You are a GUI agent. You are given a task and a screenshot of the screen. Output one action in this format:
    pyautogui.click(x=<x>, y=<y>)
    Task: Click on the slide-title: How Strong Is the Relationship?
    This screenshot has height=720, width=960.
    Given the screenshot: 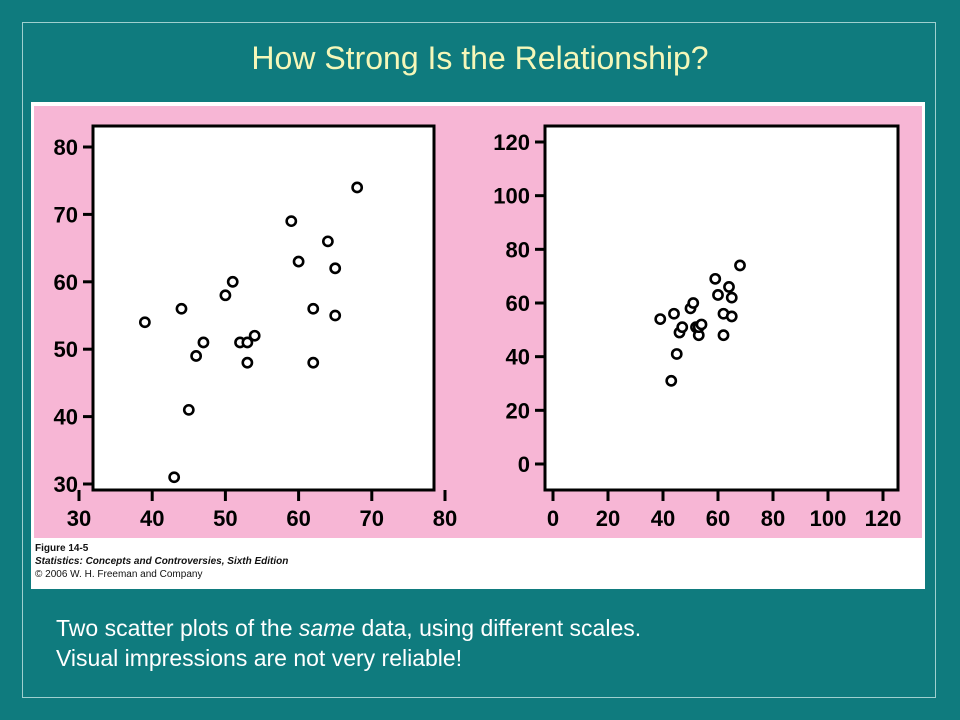 What is the action you would take?
    pyautogui.click(x=480, y=58)
    